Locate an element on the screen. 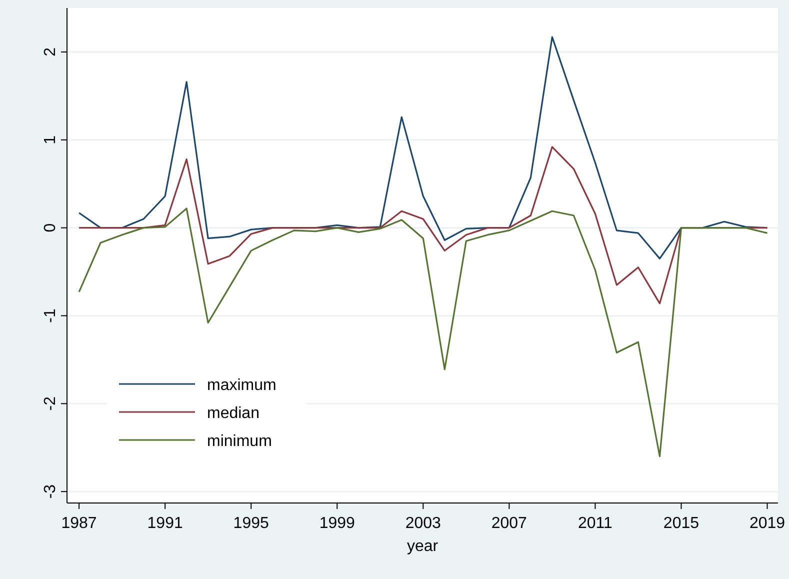  y-tick-label: 0 is located at coordinates (50, 227).